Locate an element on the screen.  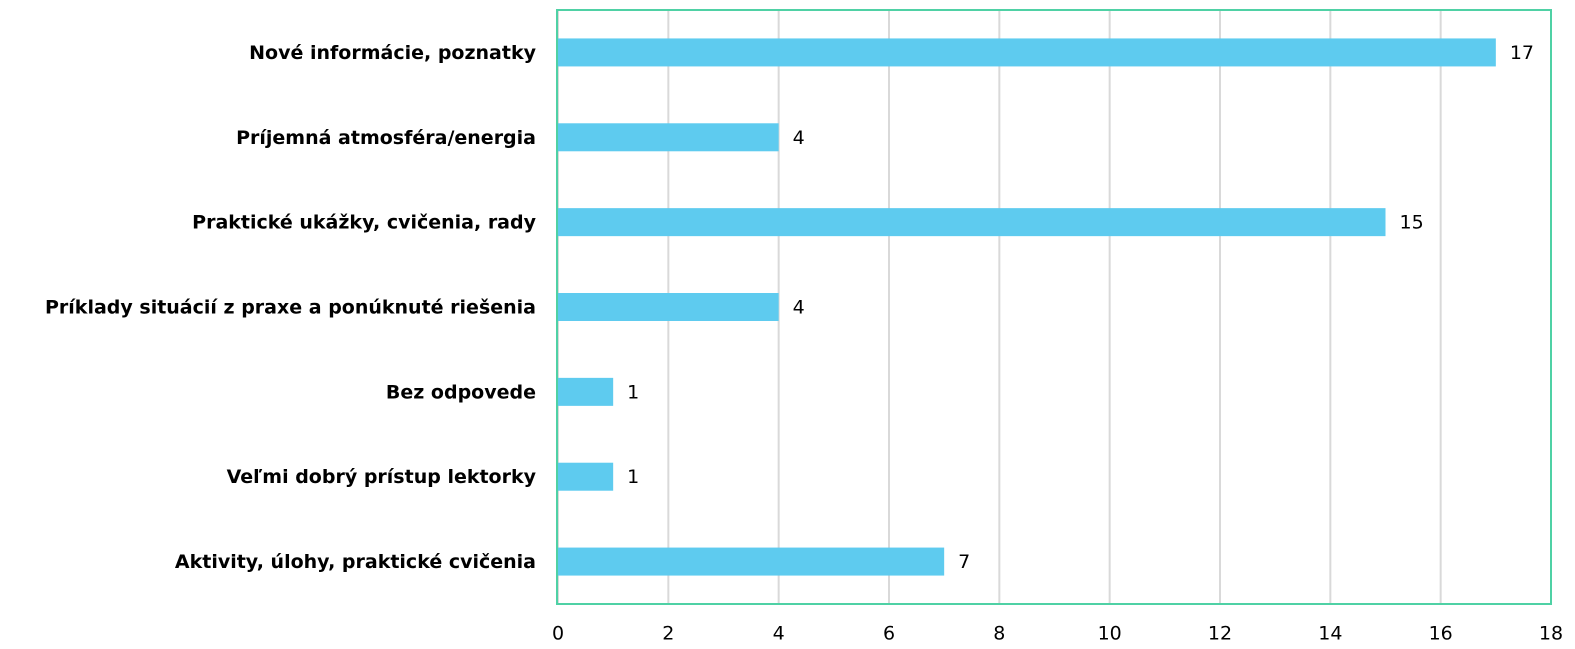
category-label: Bez odpovede is located at coordinates (461, 392).